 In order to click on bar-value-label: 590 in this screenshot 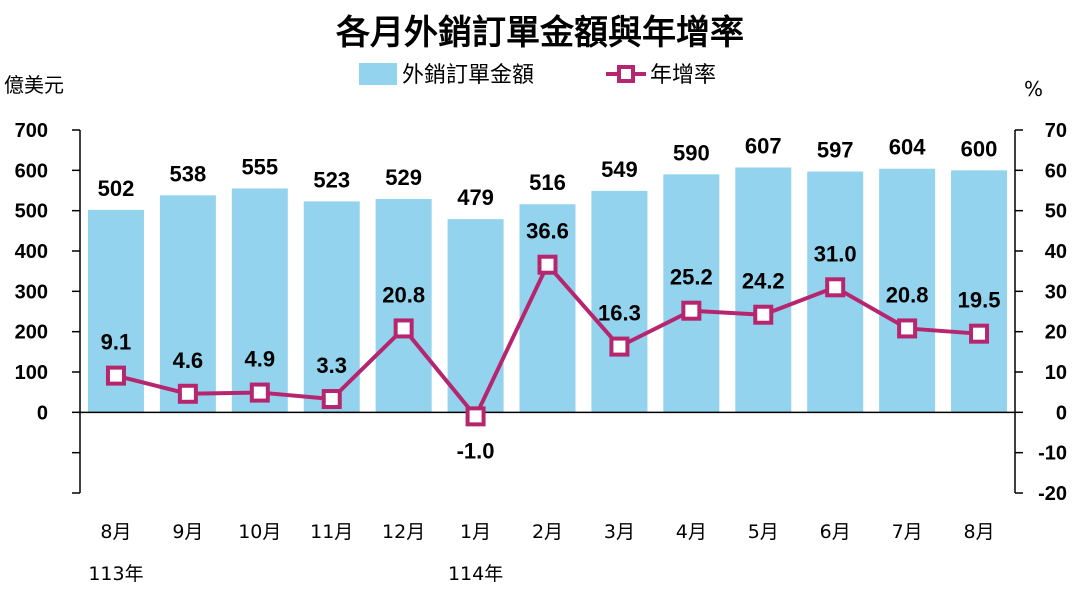, I will do `click(691, 152)`.